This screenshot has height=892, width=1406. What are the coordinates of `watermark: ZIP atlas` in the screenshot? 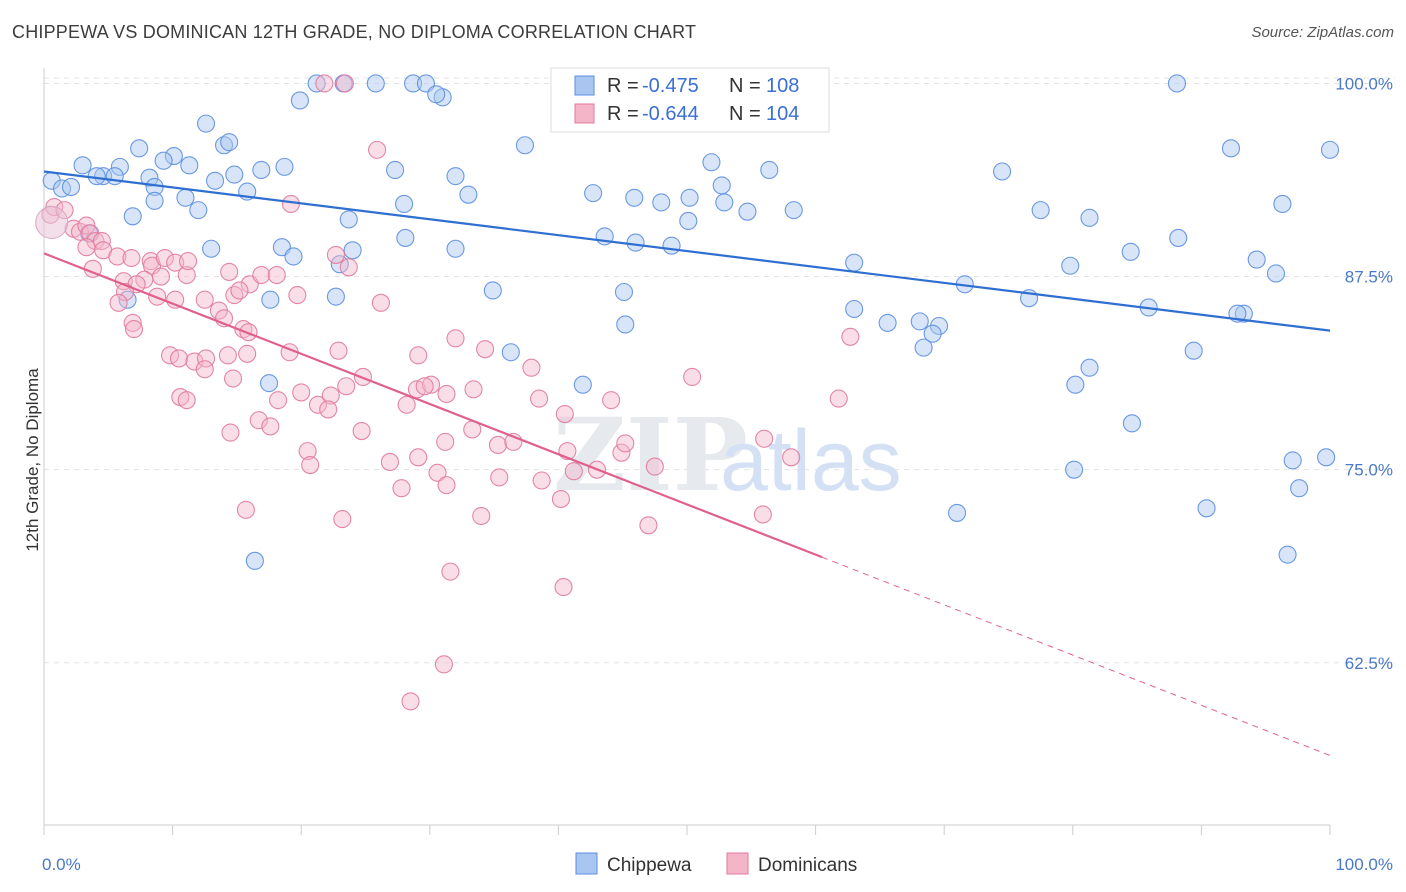 It's located at (727, 455).